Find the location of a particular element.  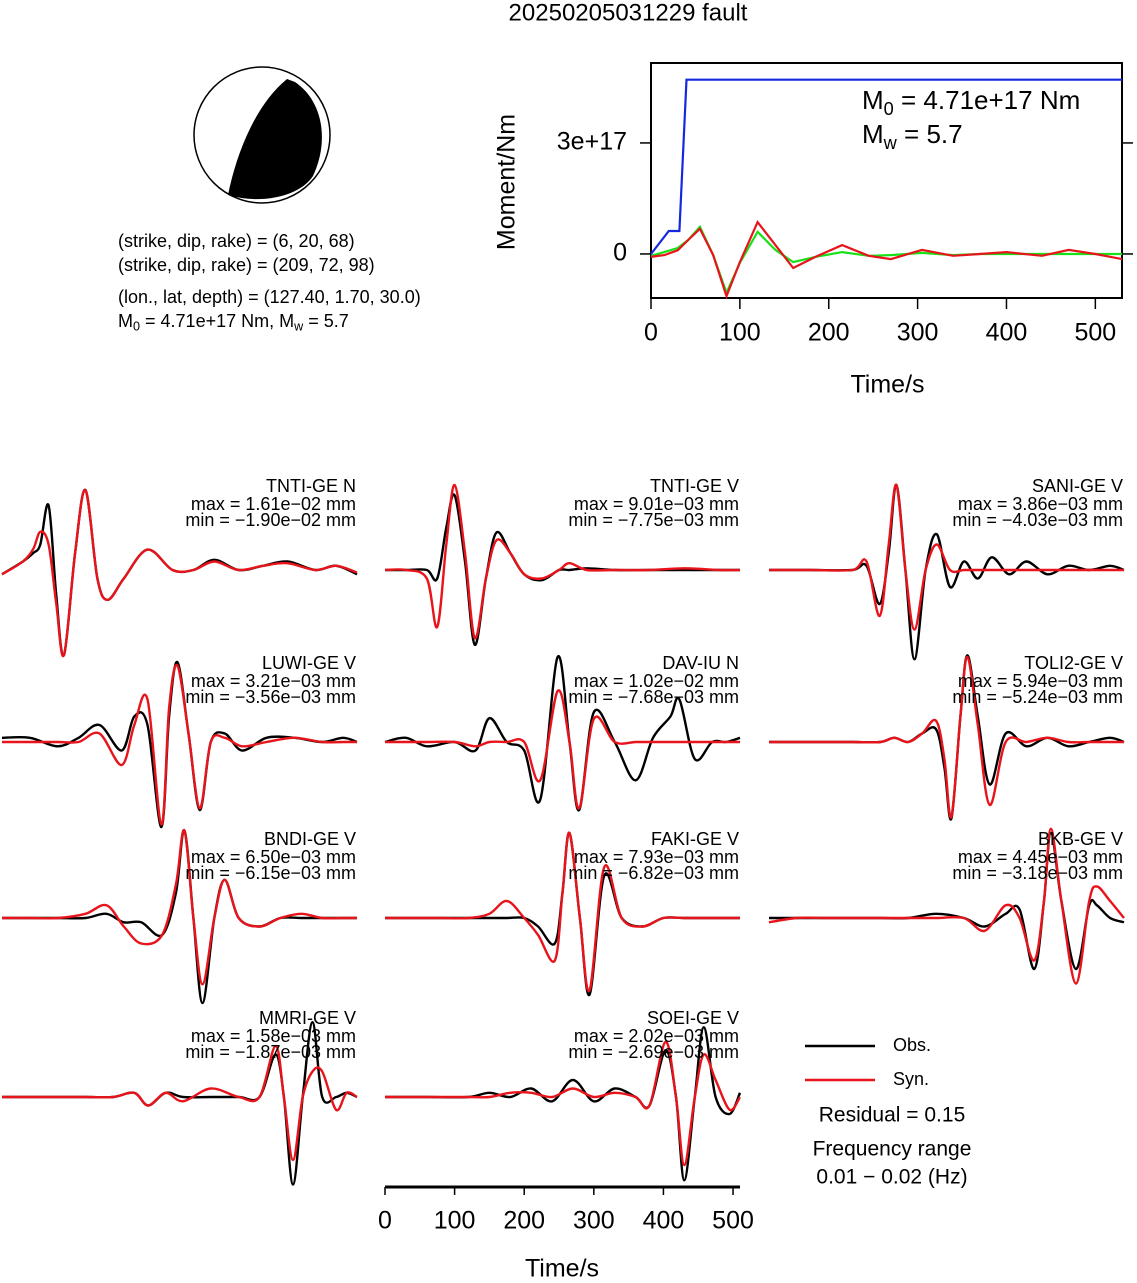

moment-annotation: Mw = 5.7 is located at coordinates (912, 136).